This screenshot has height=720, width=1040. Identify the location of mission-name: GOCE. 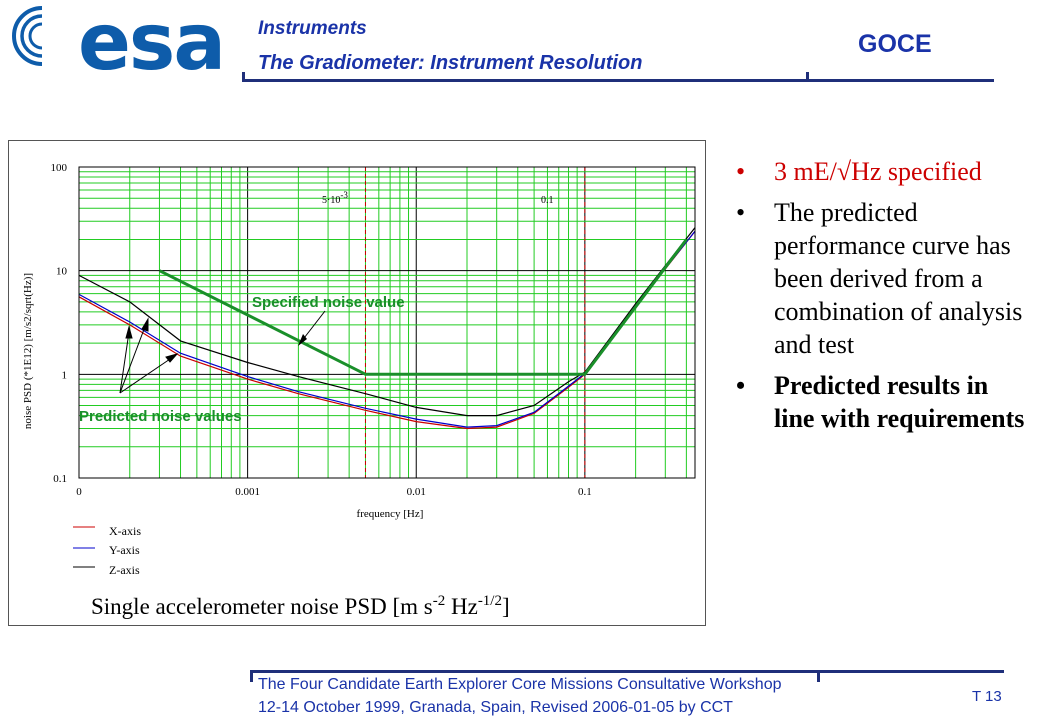
(895, 44).